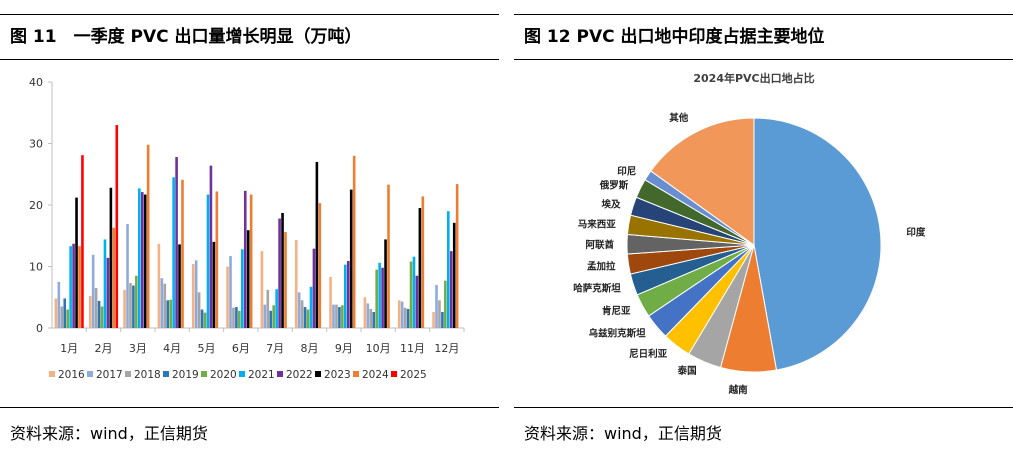 This screenshot has width=1013, height=462. What do you see at coordinates (375, 375) in the screenshot?
I see `legend-label: 2024` at bounding box center [375, 375].